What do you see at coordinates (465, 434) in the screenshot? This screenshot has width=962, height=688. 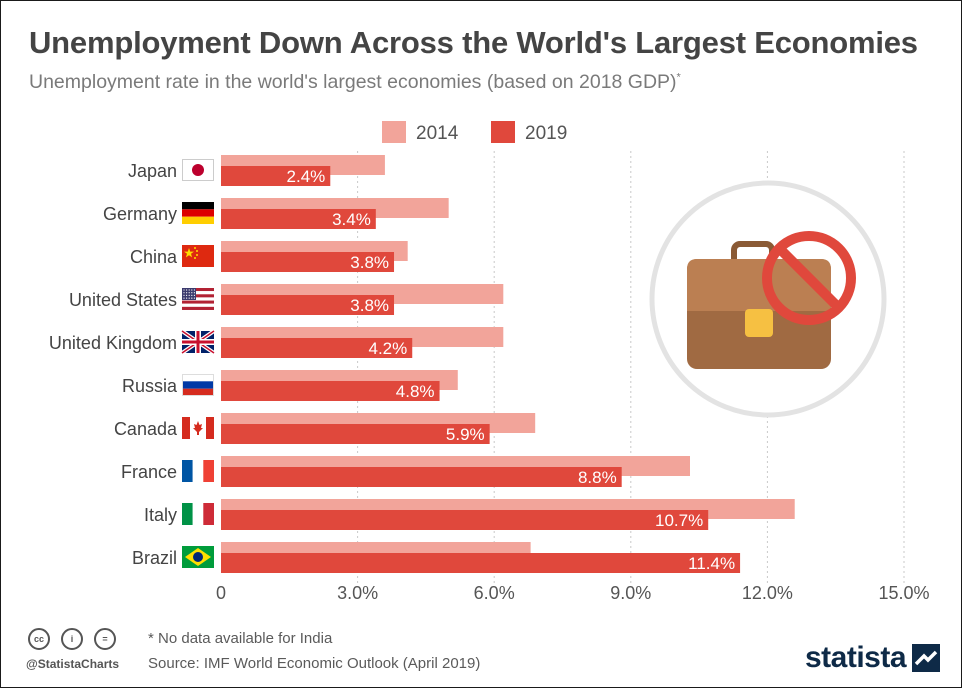 I see `data-label: 5.9%` at bounding box center [465, 434].